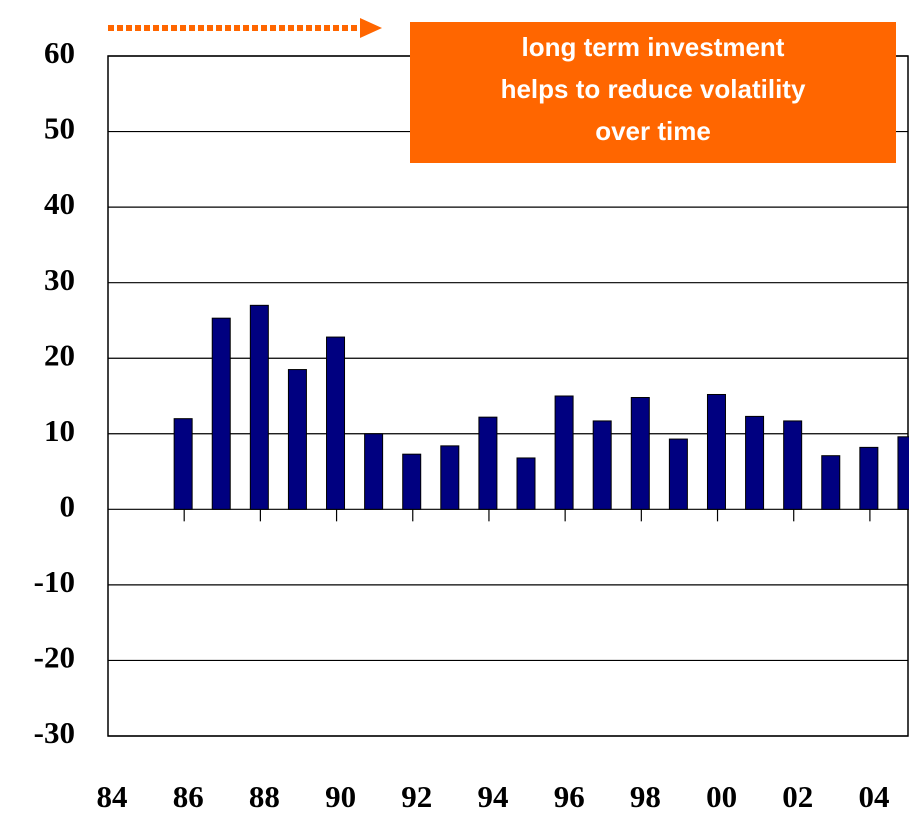  I want to click on annotation-text: over time, so click(653, 131).